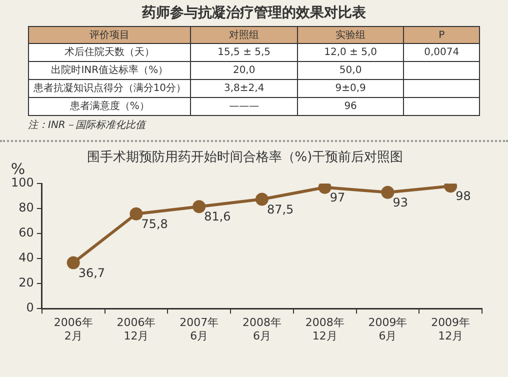 The image size is (508, 377). Describe the element at coordinates (136, 329) in the screenshot. I see `x-tick-label: 2006年 12月` at that location.